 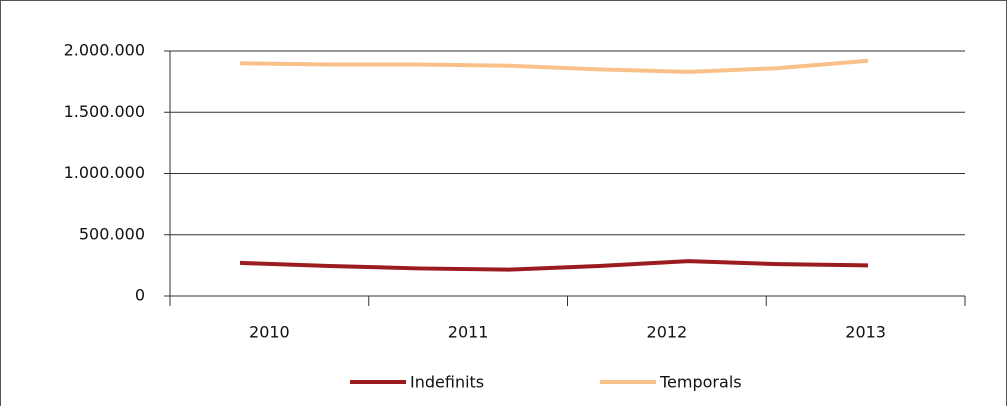 I want to click on y-tick-label: 500.000, so click(x=112, y=233).